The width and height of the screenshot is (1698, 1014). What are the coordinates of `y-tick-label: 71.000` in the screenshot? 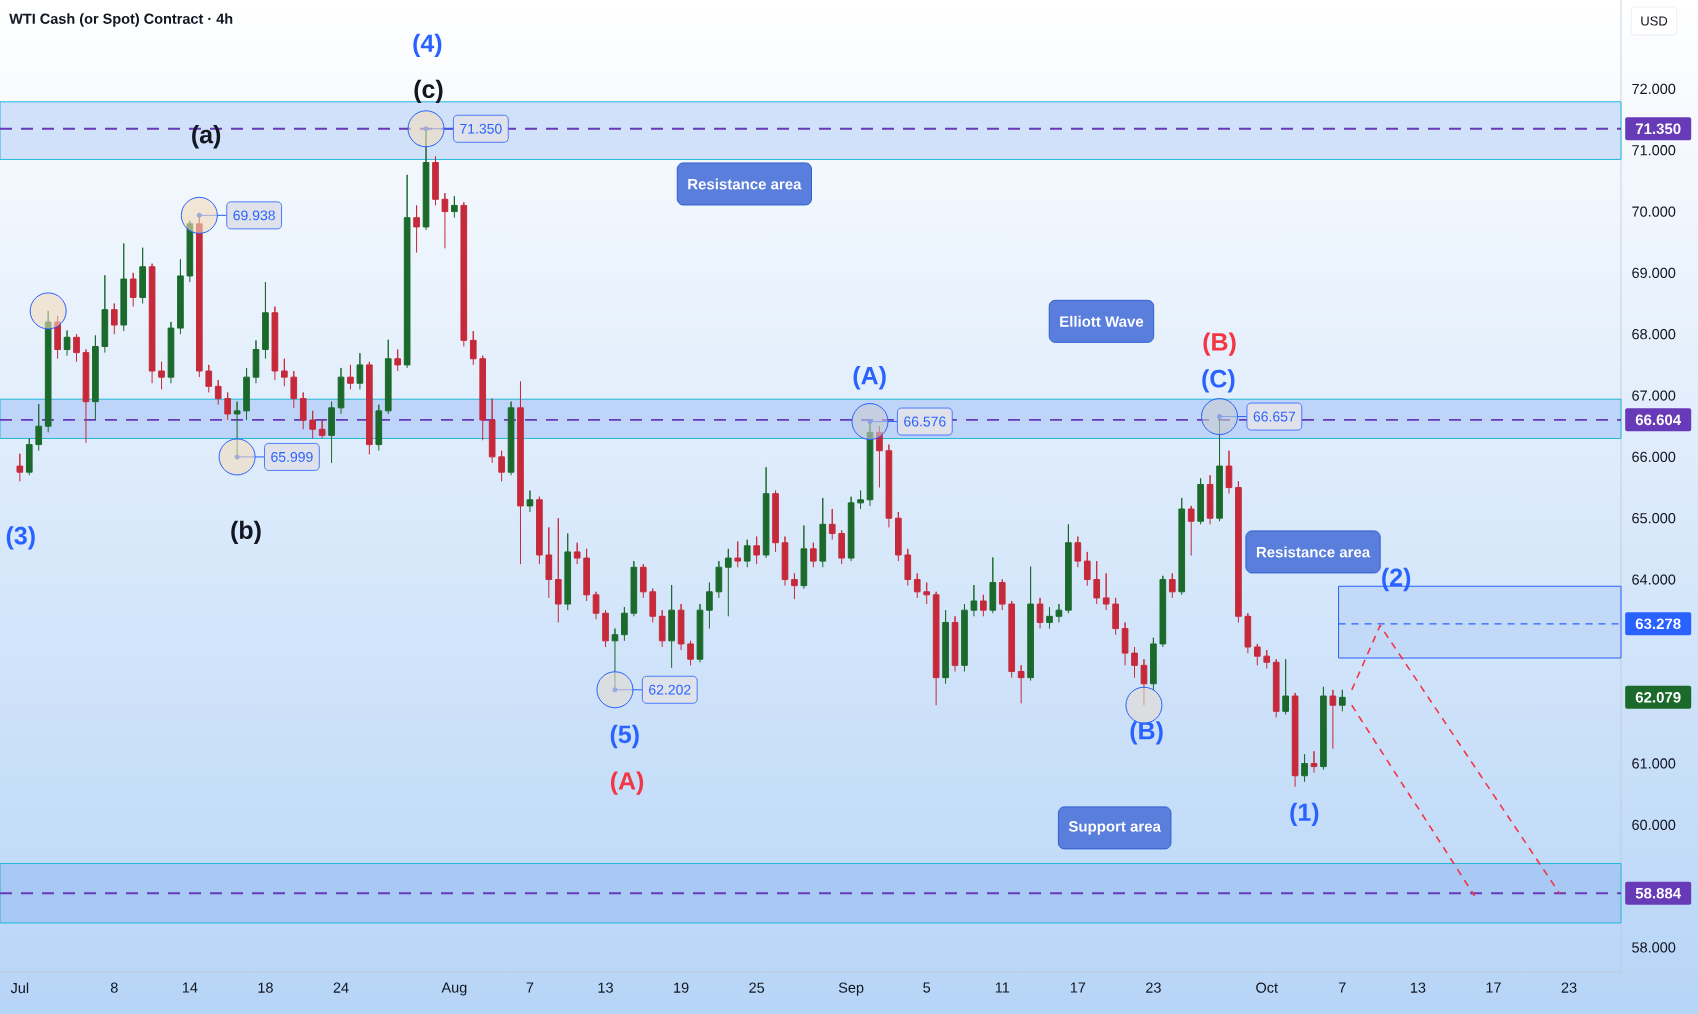 It's located at (1654, 150).